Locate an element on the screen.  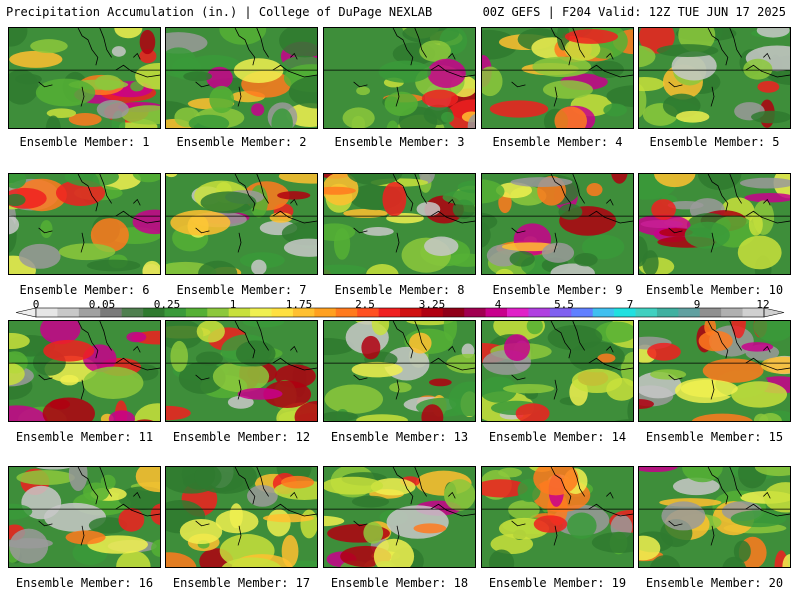
panel-label: Ensemble Member: 2 is located at coordinates (241, 142).